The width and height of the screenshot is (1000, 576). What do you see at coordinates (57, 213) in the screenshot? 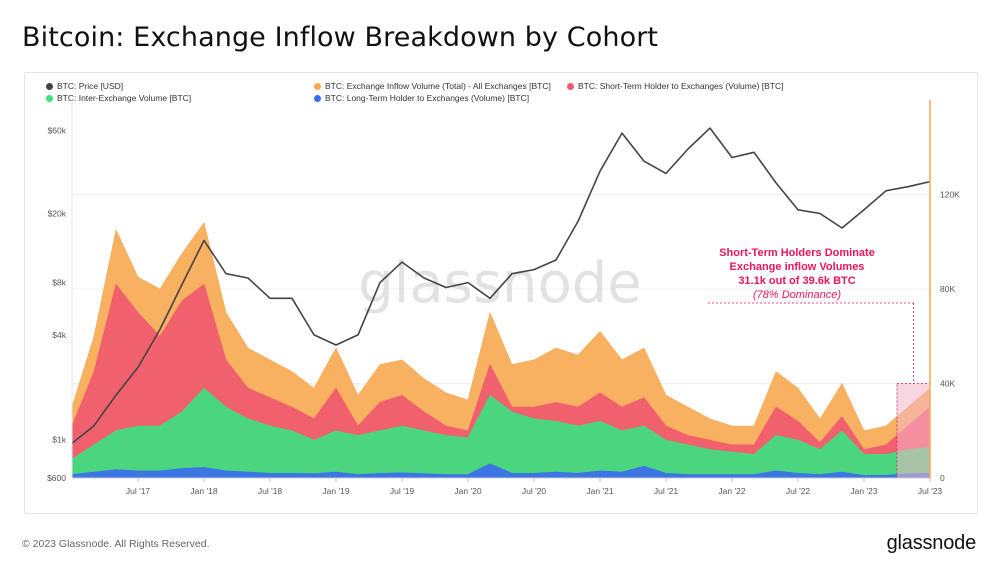
I see `y-left-tick-label: $20k` at bounding box center [57, 213].